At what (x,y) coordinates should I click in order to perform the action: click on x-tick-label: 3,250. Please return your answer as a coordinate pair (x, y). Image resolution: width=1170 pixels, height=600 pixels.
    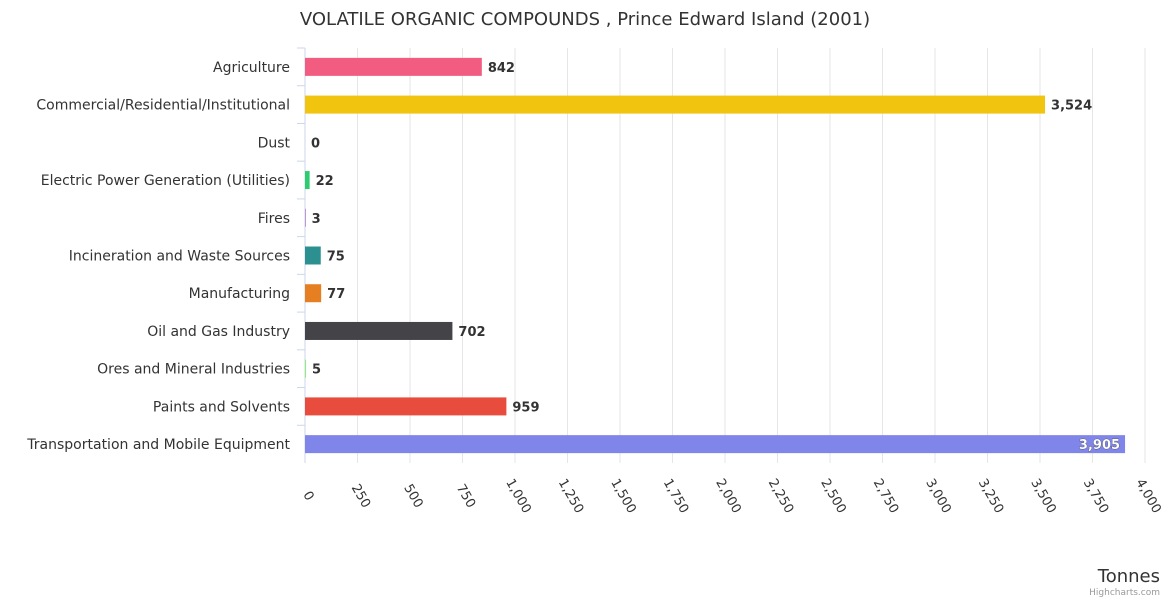
    Looking at the image, I should click on (991, 496).